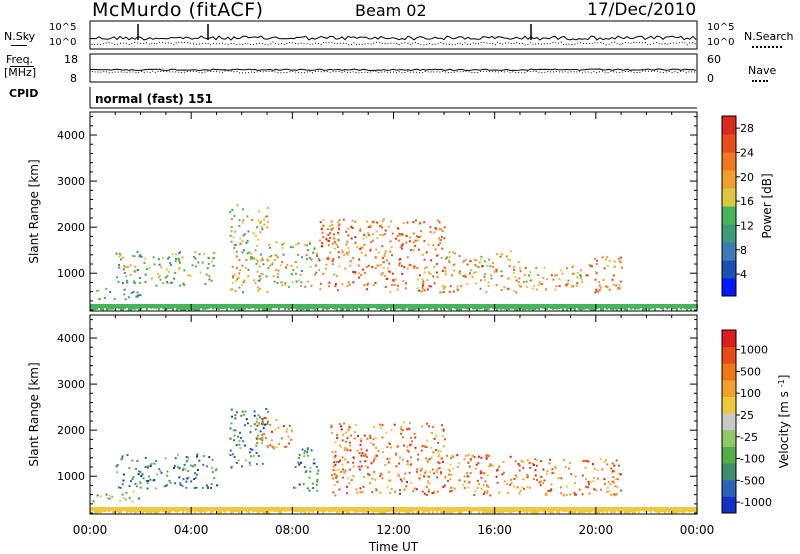  I want to click on nsearch-series, so click(393, 43).